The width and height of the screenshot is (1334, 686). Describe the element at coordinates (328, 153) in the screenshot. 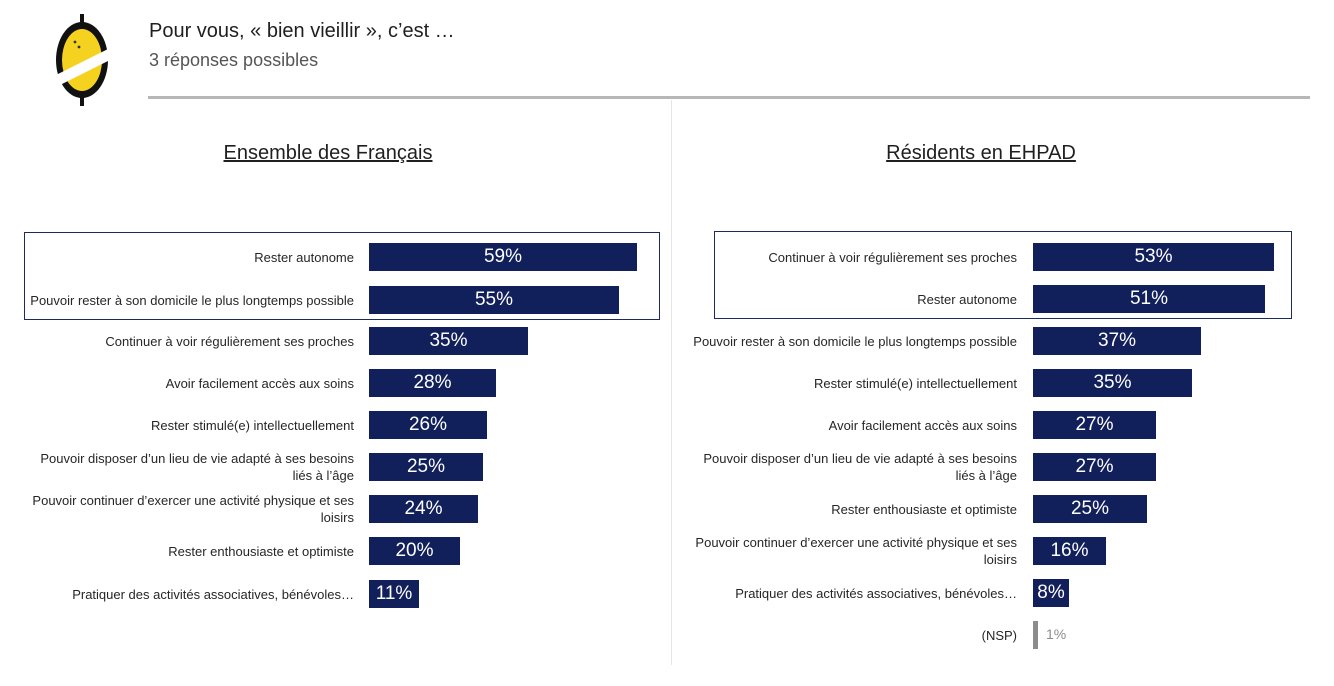

I see `chart-title: Ensemble des Français` at that location.